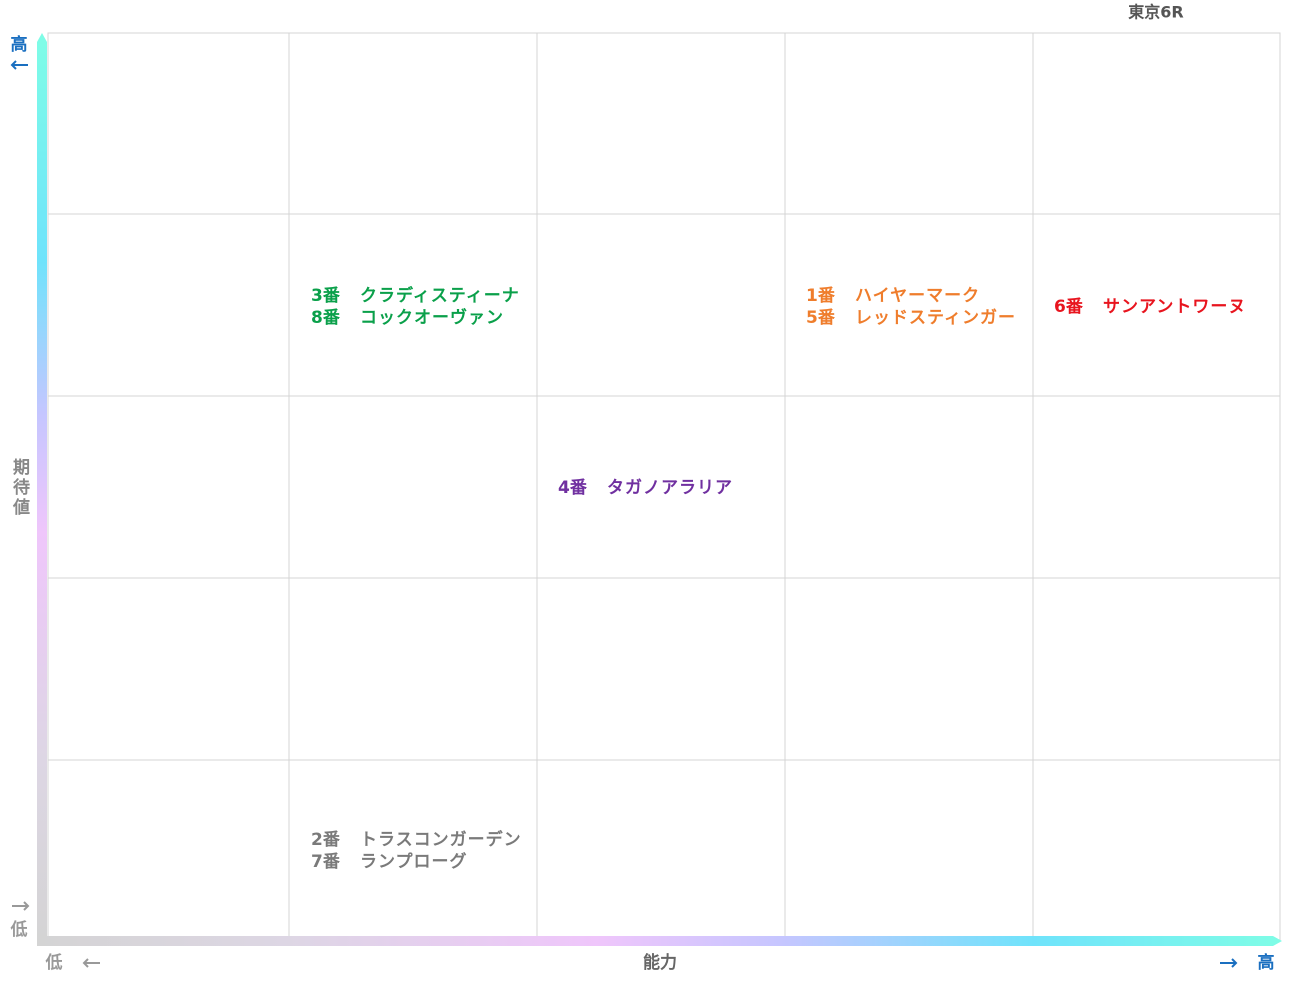  What do you see at coordinates (326, 318) in the screenshot?
I see `horse-number: 8番` at bounding box center [326, 318].